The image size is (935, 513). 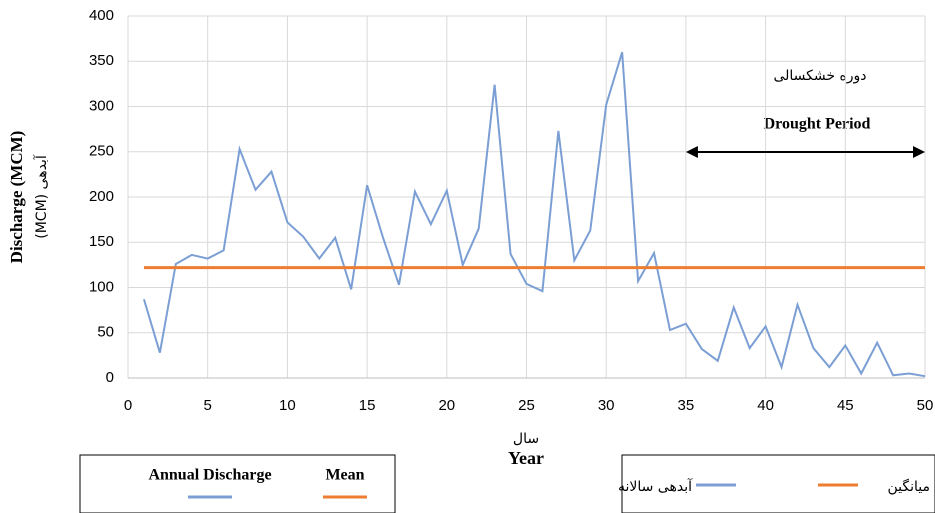 I want to click on y-tick-label: 250, so click(x=101, y=151).